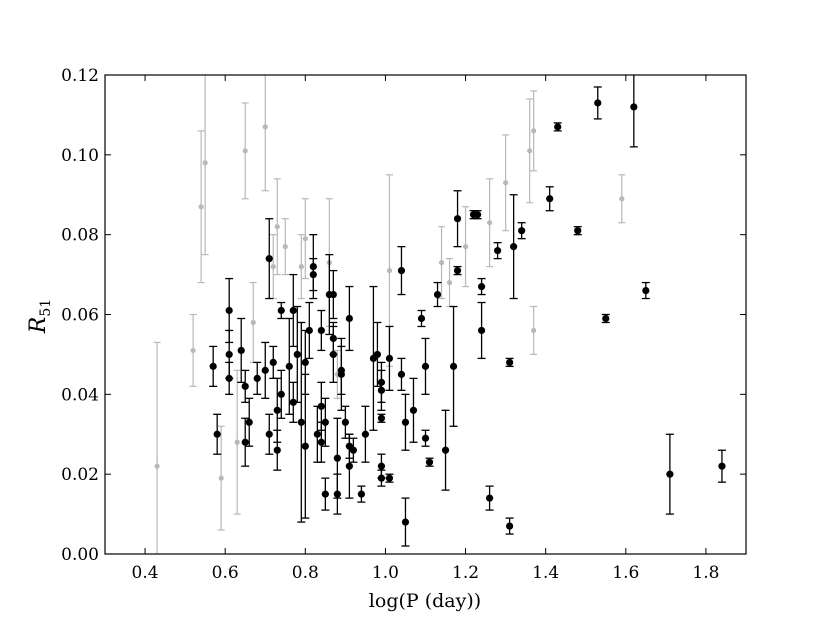 The height and width of the screenshot is (623, 830). Describe the element at coordinates (80, 316) in the screenshot. I see `y-tick-label: 0.06` at that location.